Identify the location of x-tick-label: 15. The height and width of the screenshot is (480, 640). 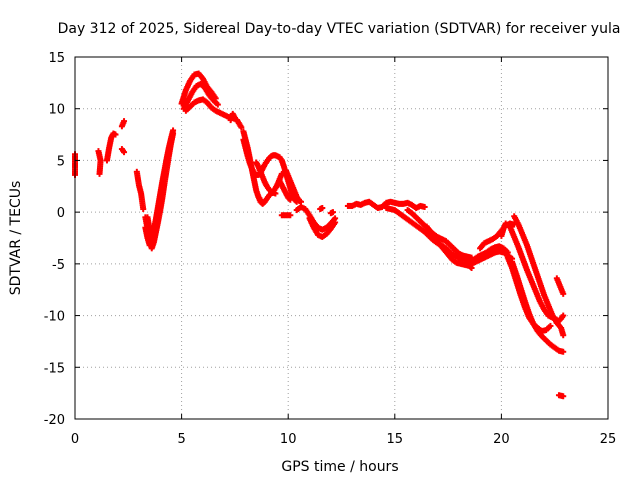
(395, 439).